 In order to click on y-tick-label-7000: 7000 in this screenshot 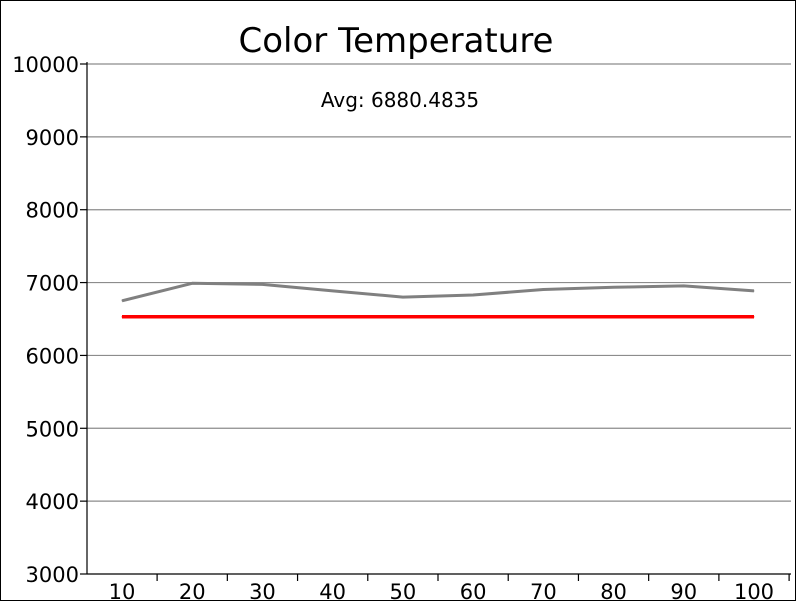, I will do `click(52, 284)`.